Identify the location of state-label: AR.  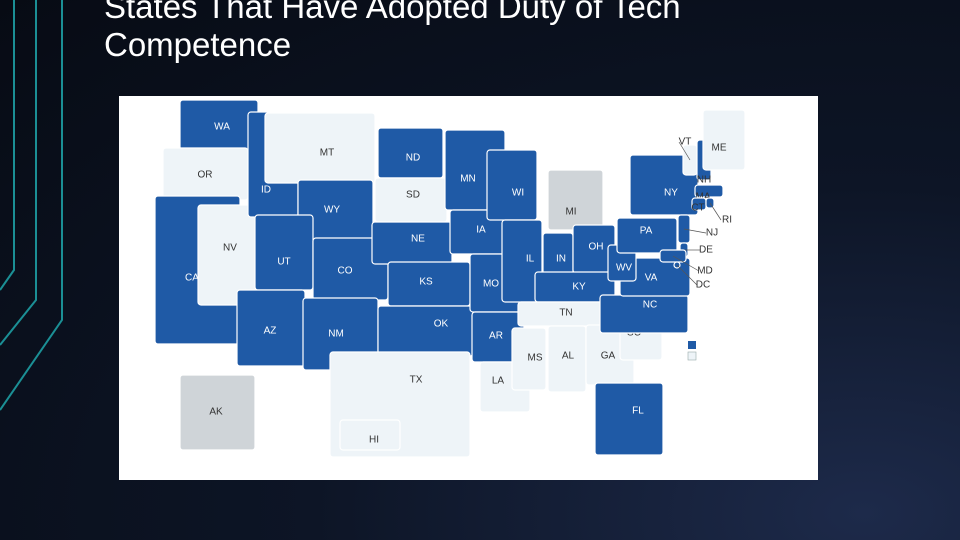
(496, 336).